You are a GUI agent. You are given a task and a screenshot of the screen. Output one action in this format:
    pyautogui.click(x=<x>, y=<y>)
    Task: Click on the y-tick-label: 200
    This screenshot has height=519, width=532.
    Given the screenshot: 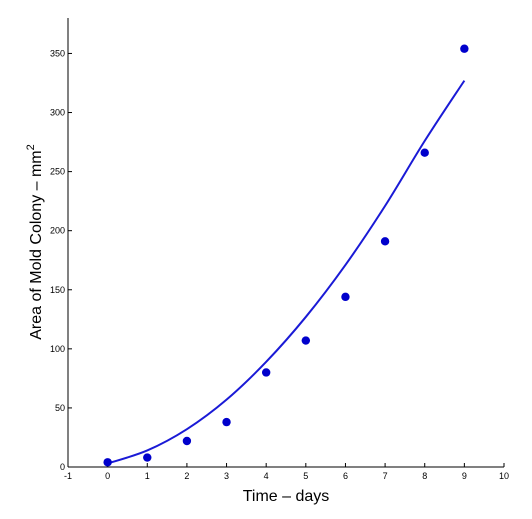 What is the action you would take?
    pyautogui.click(x=57, y=231)
    